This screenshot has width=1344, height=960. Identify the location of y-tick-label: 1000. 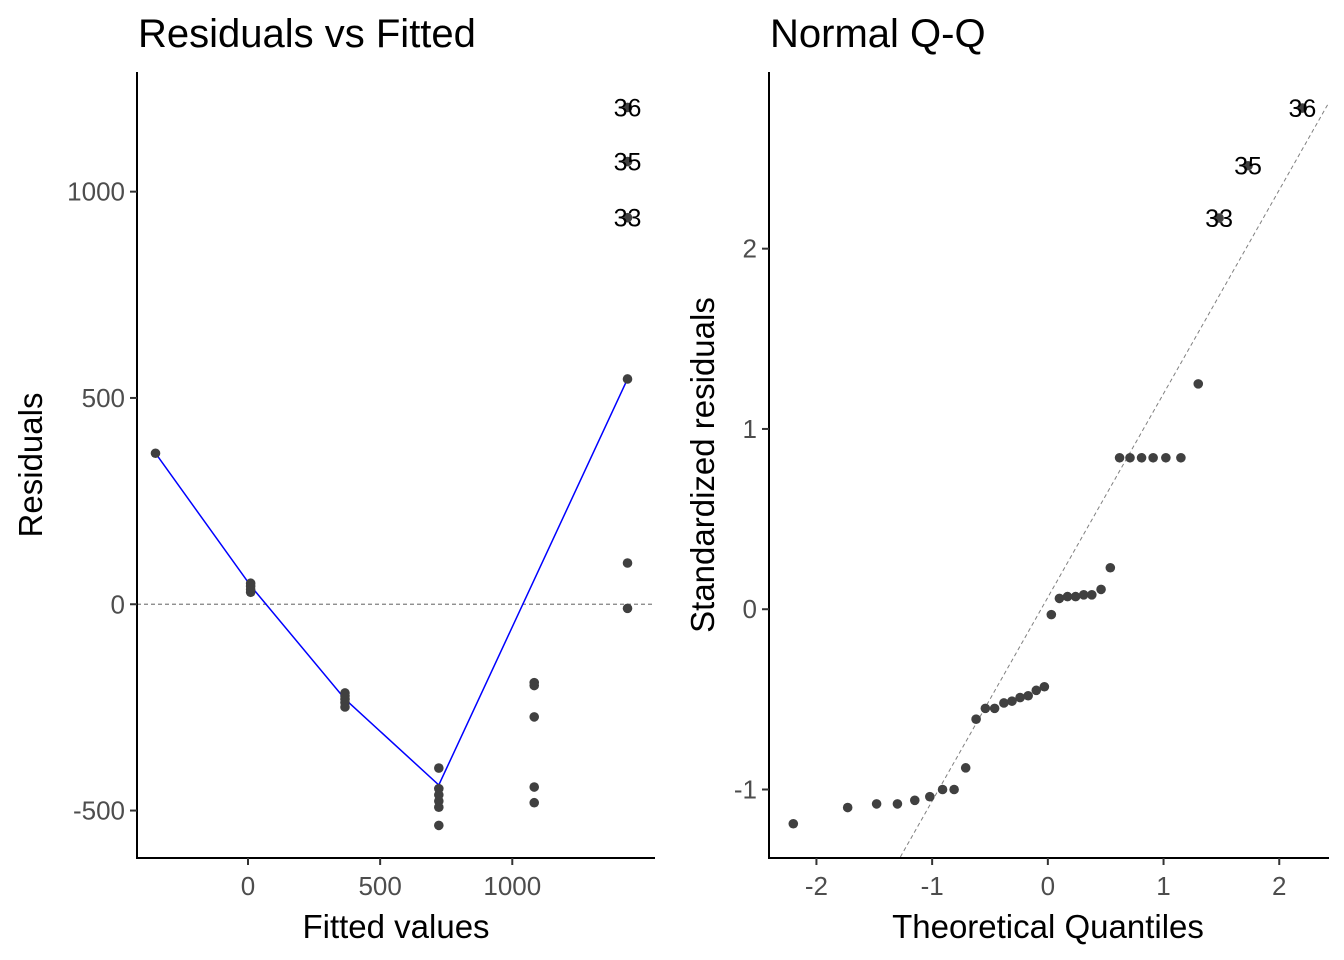
(96, 192).